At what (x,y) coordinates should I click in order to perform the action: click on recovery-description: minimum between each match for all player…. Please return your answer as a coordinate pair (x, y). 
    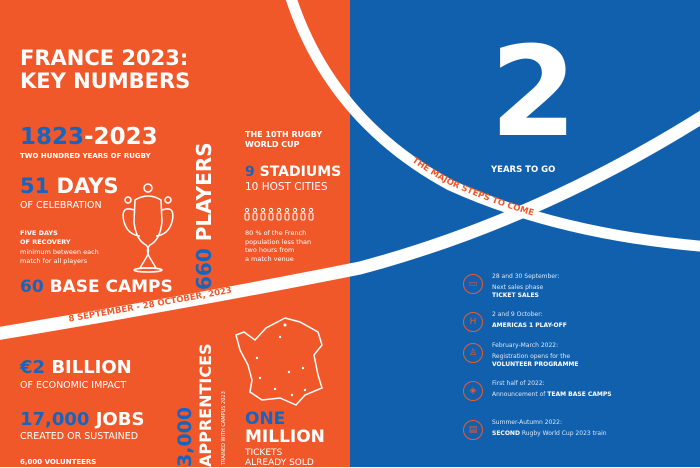
    Looking at the image, I should click on (59, 256).